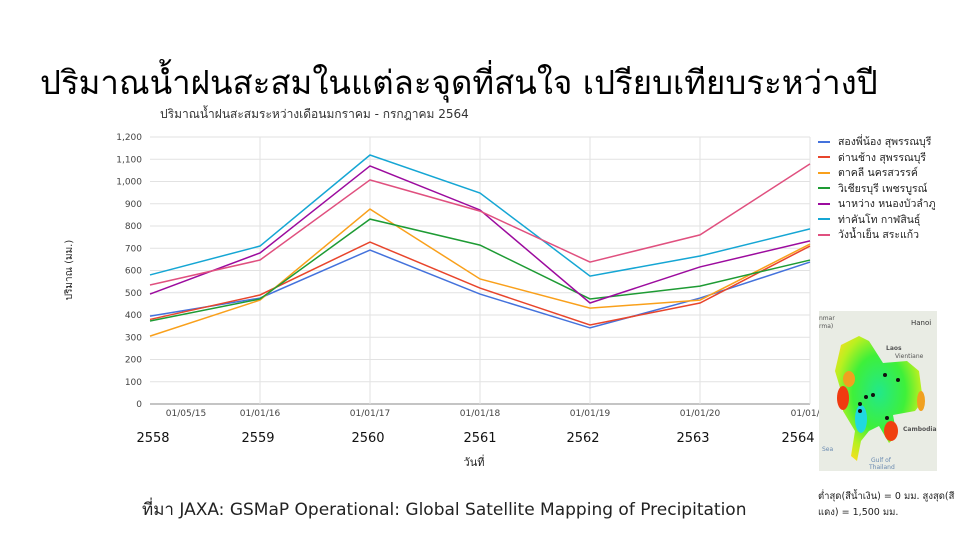  What do you see at coordinates (152, 438) in the screenshot?
I see `year-label: 2558` at bounding box center [152, 438].